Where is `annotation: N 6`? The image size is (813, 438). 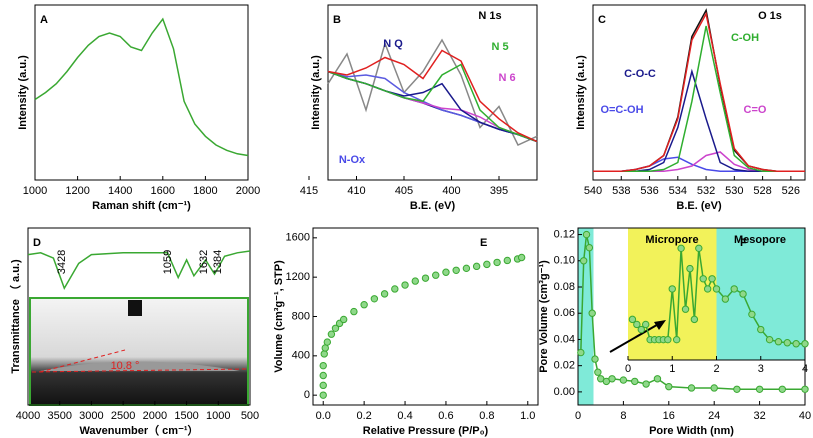 annotation: N 6 is located at coordinates (506, 78).